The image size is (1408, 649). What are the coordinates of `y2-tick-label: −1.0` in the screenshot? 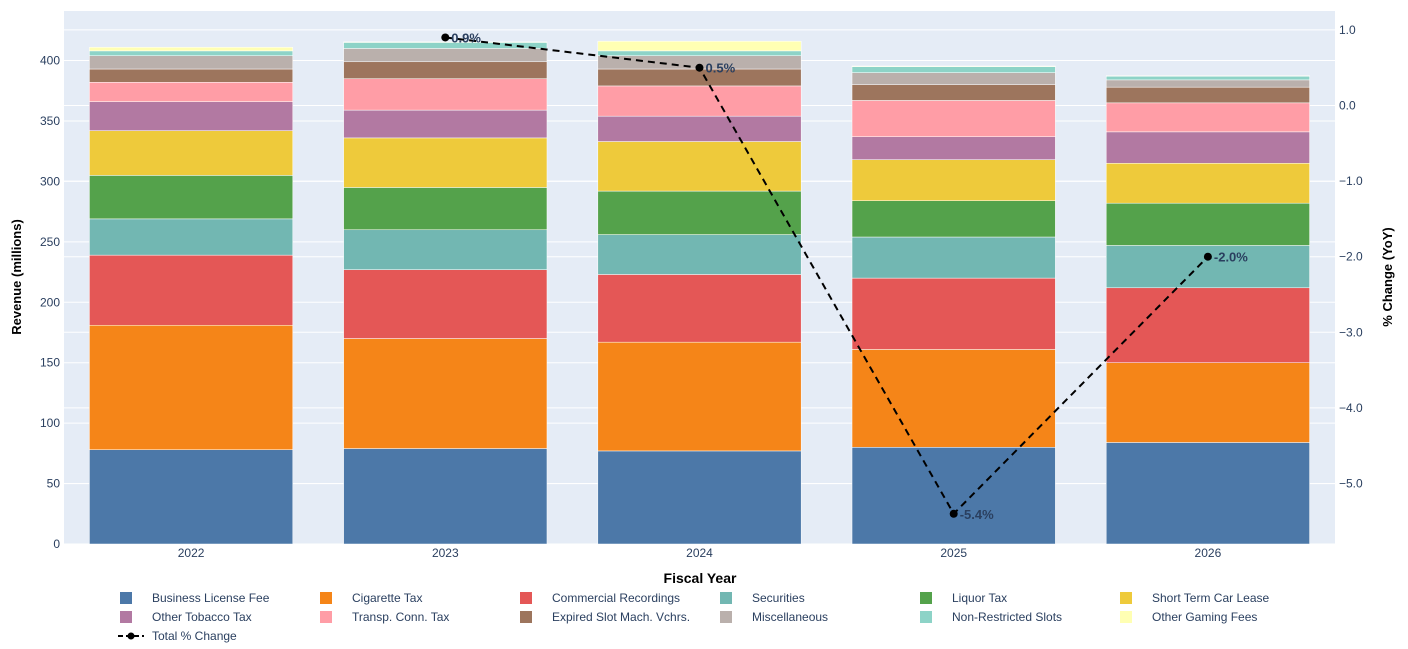 It's located at (1351, 181).